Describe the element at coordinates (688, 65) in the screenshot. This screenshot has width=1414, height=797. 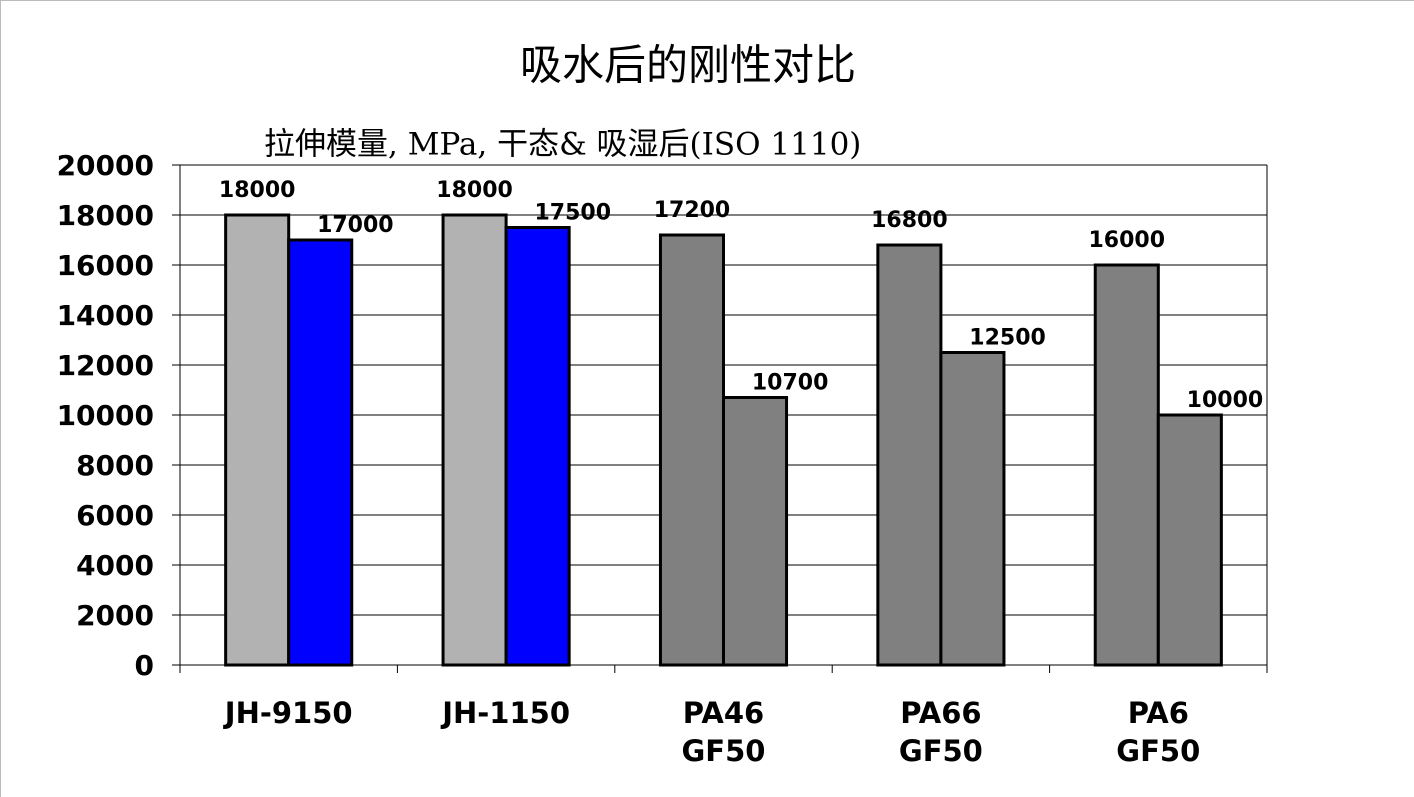
I see `chart-title: 吸水后的刚性对比` at that location.